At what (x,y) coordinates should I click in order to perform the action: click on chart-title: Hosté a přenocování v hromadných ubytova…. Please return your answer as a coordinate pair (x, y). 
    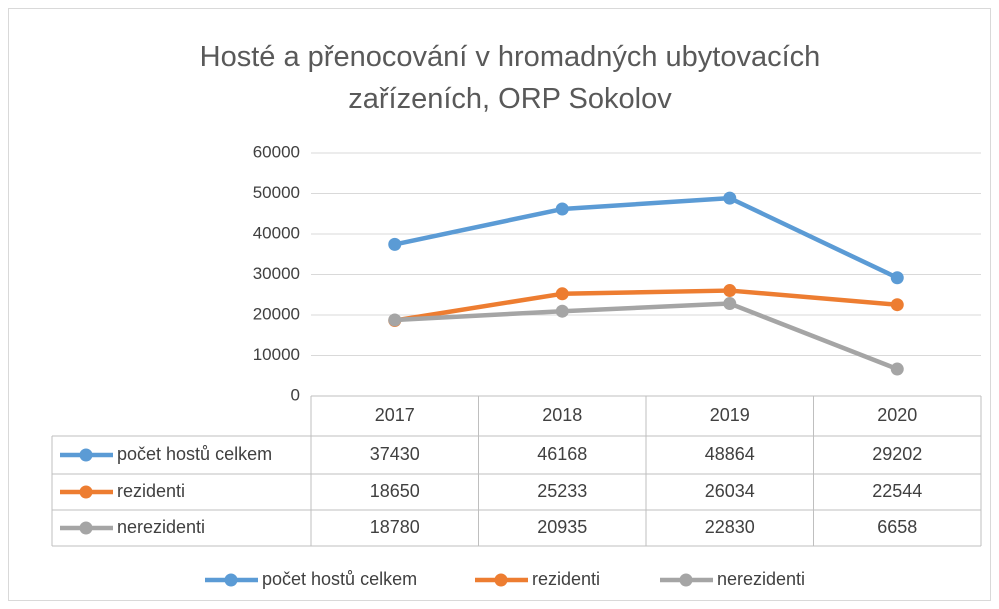
    Looking at the image, I should click on (510, 78).